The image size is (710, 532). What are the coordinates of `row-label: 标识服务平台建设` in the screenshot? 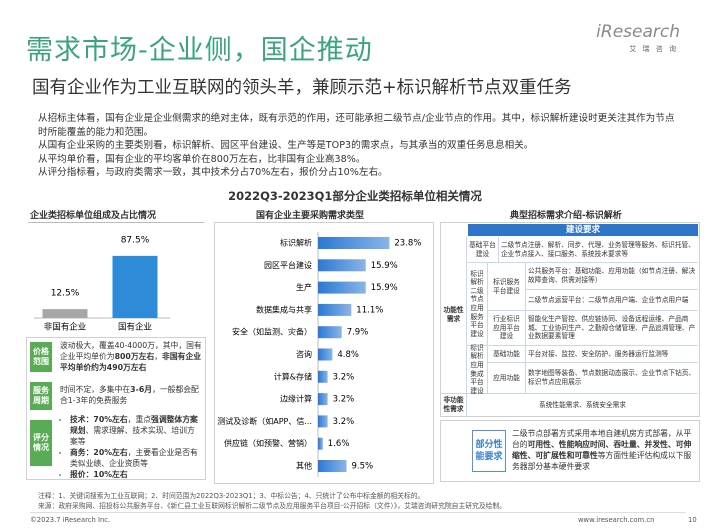 It's located at (507, 287).